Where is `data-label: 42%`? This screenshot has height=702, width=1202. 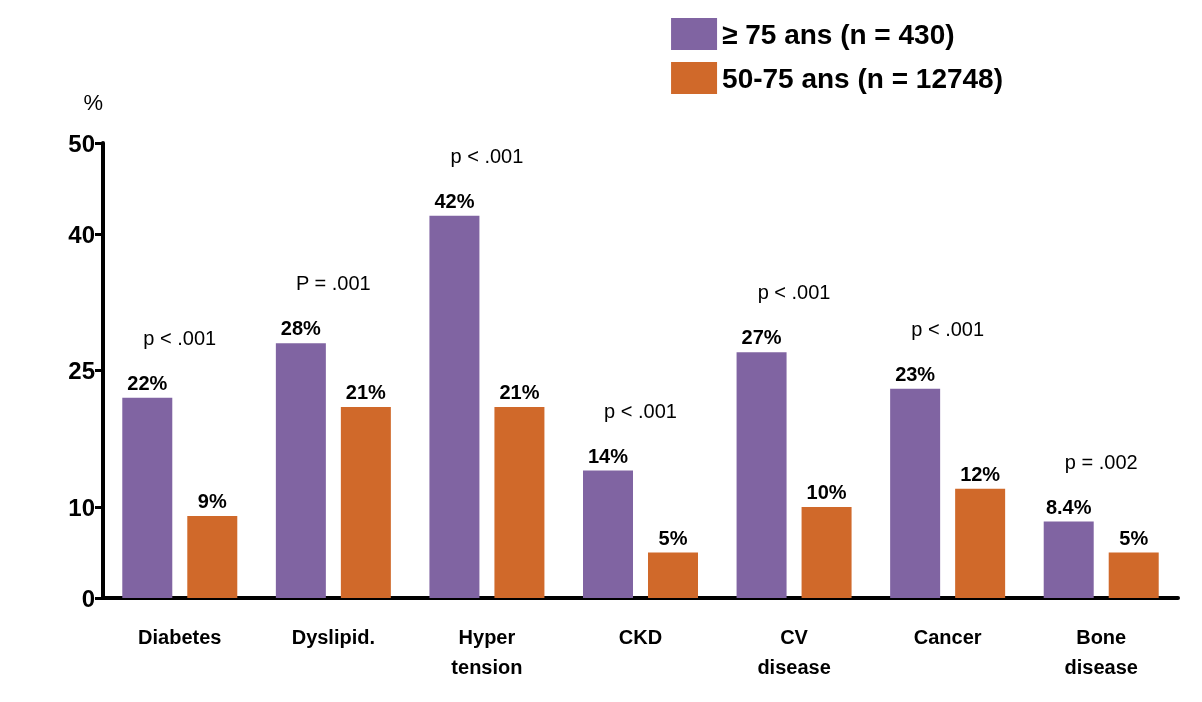
data-label: 42% is located at coordinates (454, 200).